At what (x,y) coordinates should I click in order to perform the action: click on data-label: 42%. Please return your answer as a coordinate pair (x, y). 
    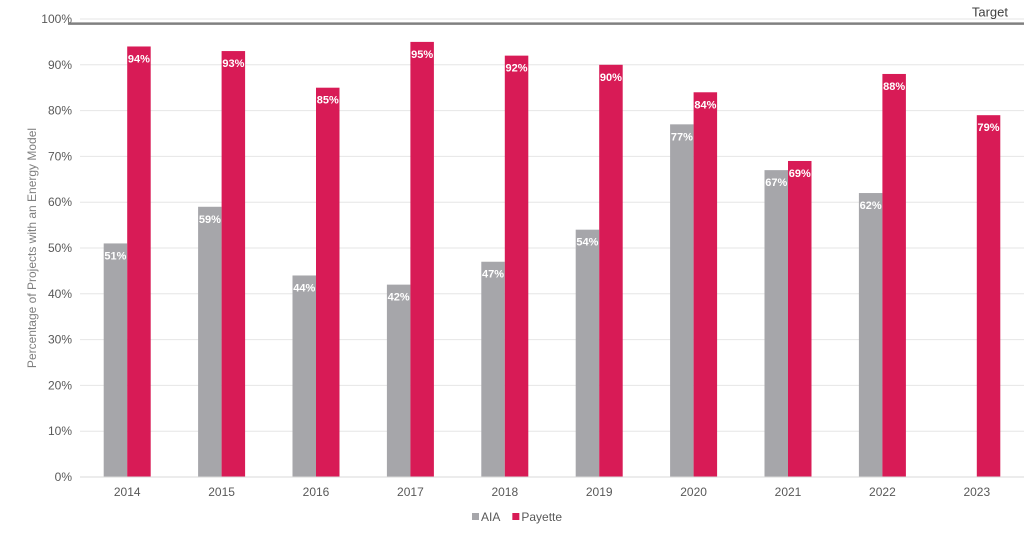
    Looking at the image, I should click on (399, 298).